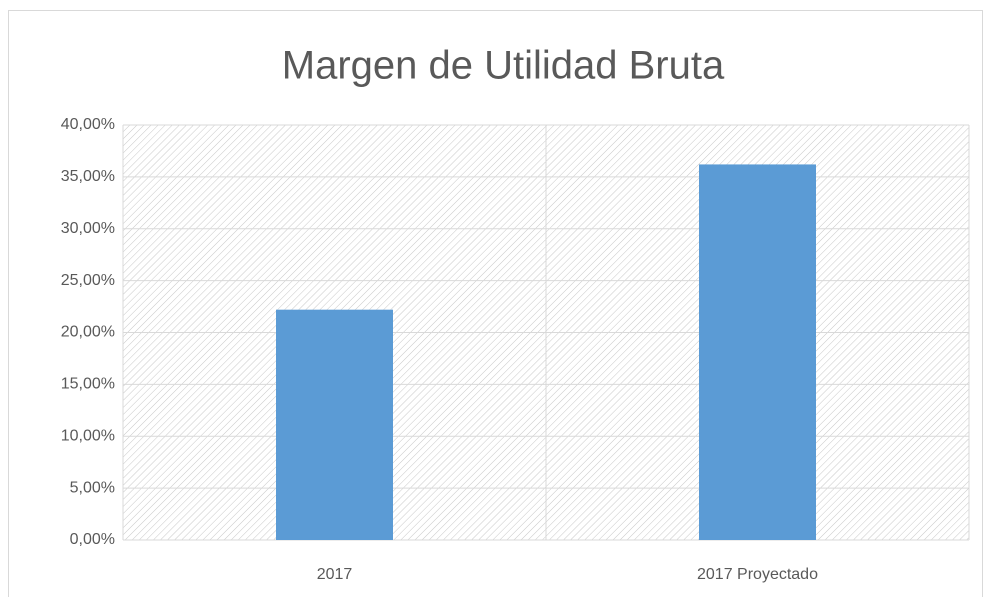 The image size is (984, 602). Describe the element at coordinates (757, 574) in the screenshot. I see `x-tick-label: 2017 Proyectado` at that location.